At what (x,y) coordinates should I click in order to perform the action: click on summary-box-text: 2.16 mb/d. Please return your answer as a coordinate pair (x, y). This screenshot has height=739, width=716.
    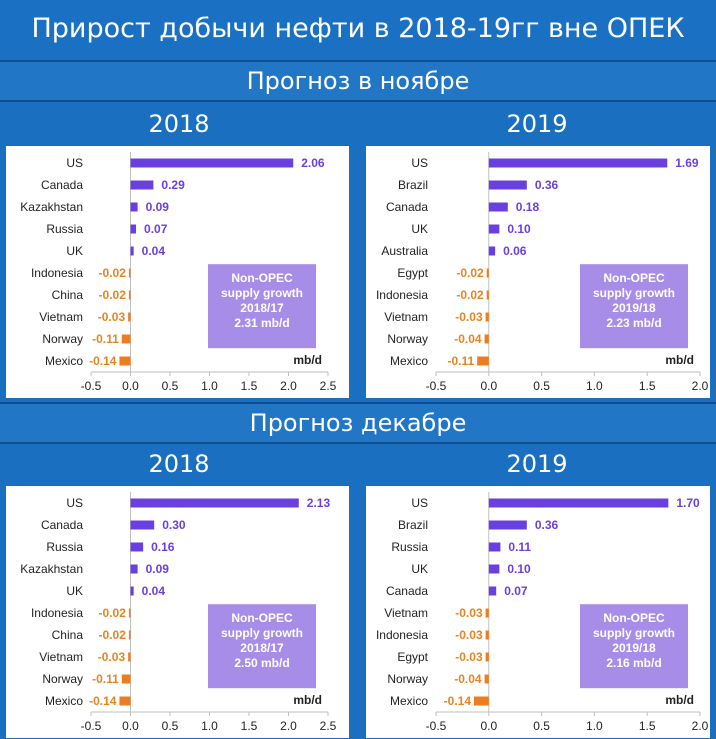
    Looking at the image, I should click on (633, 663).